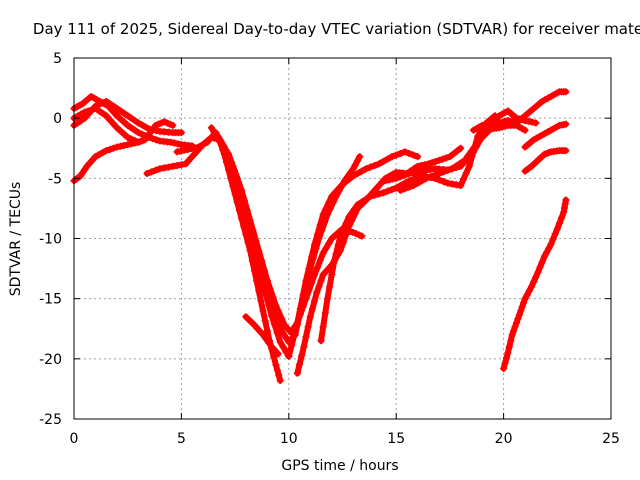 The height and width of the screenshot is (480, 640). I want to click on x-tick-label: 10, so click(289, 439).